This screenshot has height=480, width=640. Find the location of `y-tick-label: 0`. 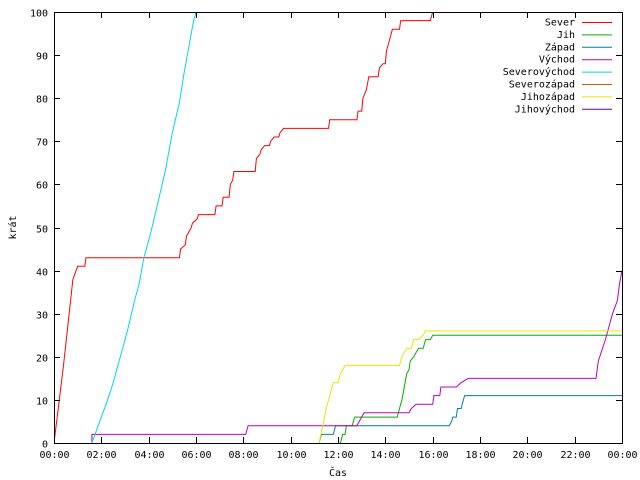

y-tick-label: 0 is located at coordinates (45, 445).